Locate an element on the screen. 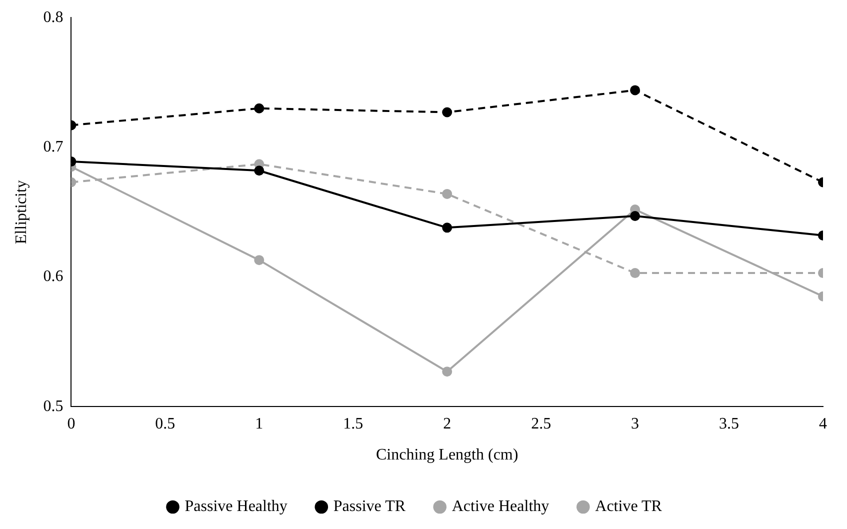 This screenshot has height=529, width=847. y-axis-title: Ellipticity is located at coordinates (21, 212).